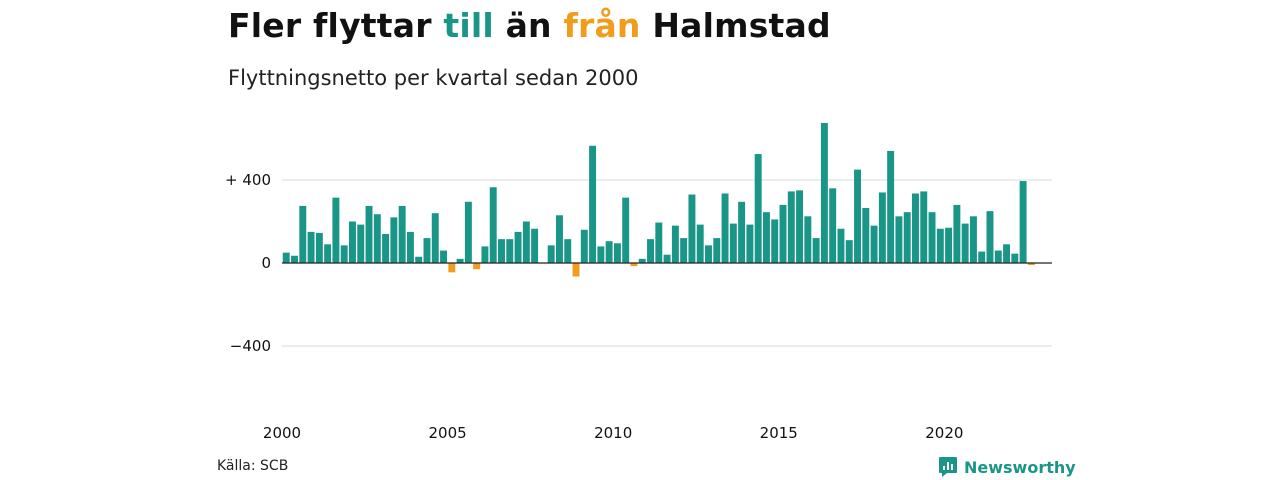 The image size is (1280, 480). I want to click on title-part-3: än, so click(528, 25).